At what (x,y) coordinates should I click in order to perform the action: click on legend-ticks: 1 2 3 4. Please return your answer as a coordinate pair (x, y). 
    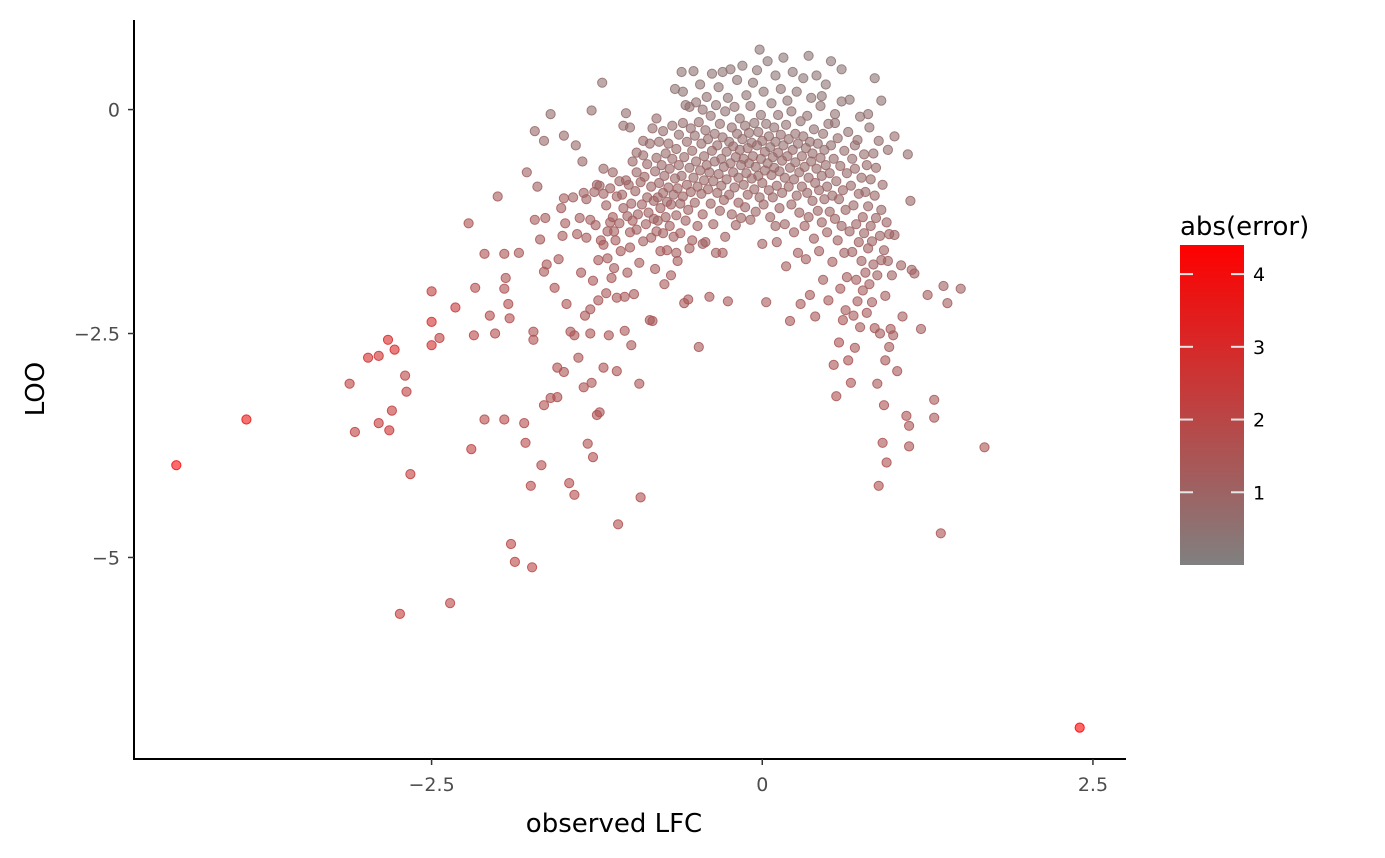
    Looking at the image, I should click on (1222, 384).